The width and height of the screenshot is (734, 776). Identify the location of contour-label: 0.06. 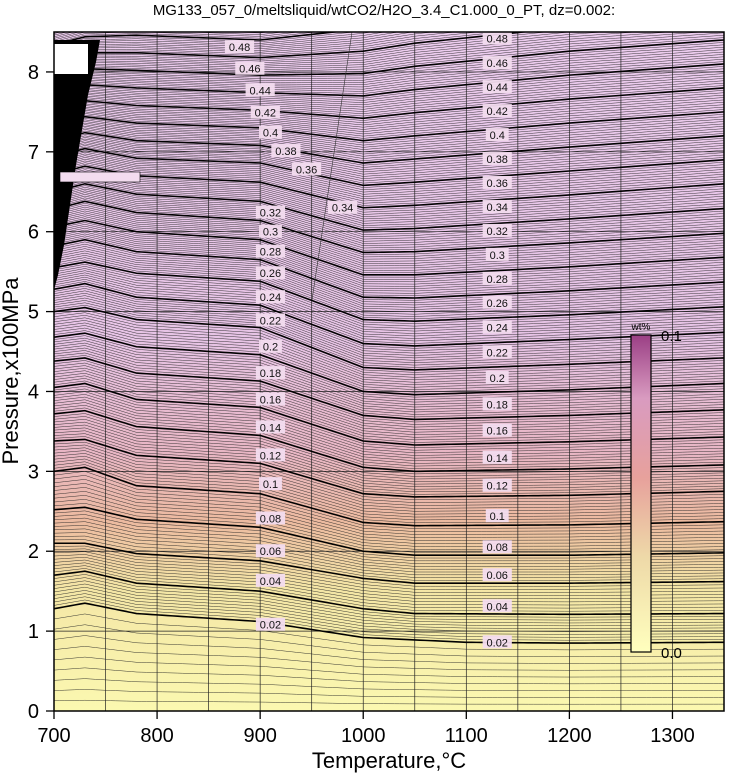
(497, 575).